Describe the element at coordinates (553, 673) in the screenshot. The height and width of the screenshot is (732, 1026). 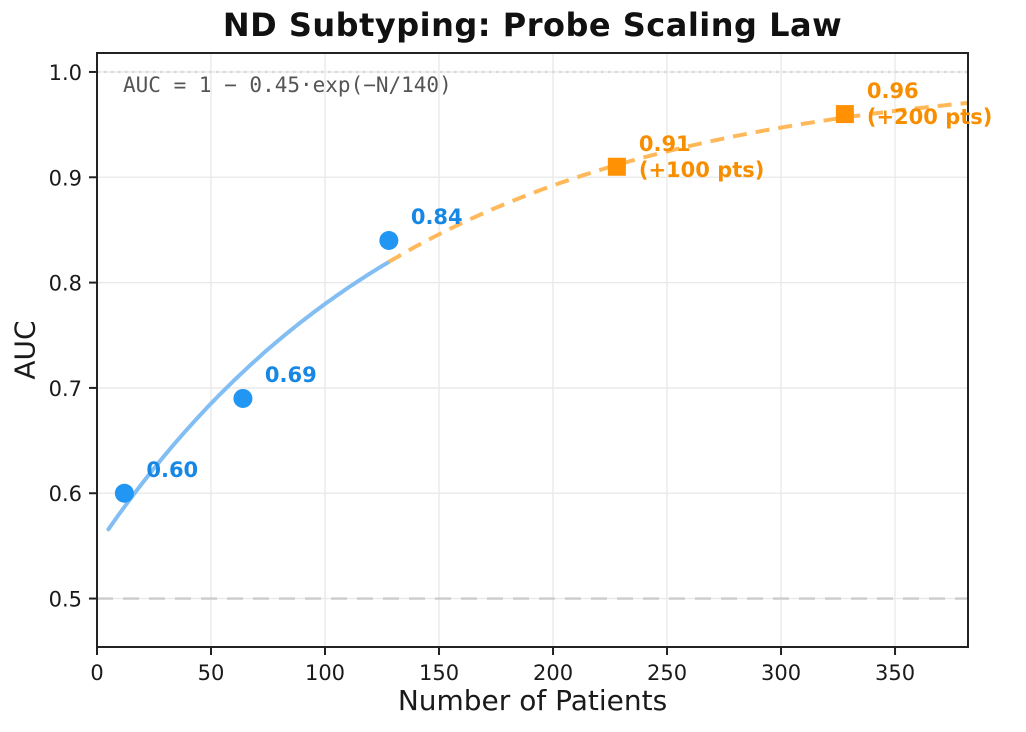
I see `x-tick-label: 200` at that location.